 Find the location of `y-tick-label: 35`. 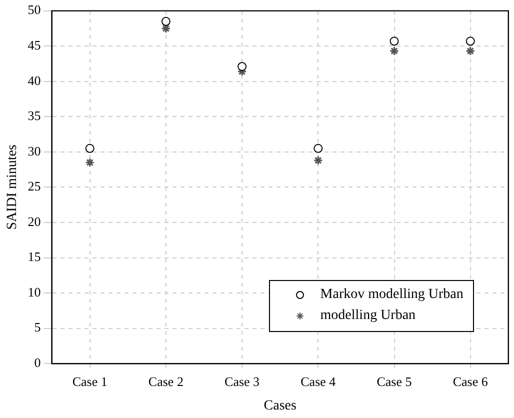

y-tick-label: 35 is located at coordinates (34, 116).